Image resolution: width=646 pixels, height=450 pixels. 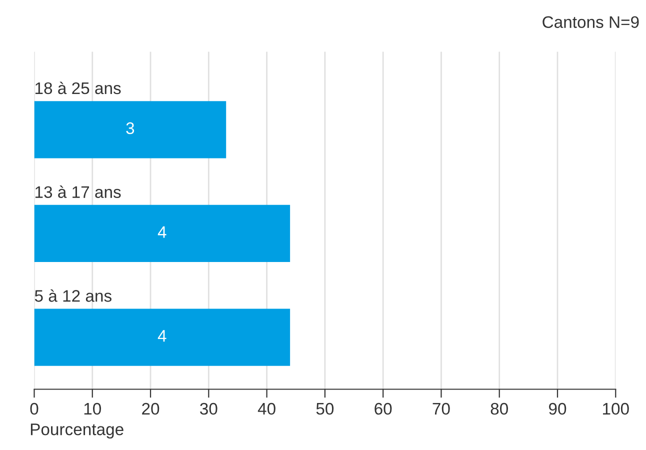 I want to click on y-tick-label: 5 à 12 ans, so click(x=73, y=295).